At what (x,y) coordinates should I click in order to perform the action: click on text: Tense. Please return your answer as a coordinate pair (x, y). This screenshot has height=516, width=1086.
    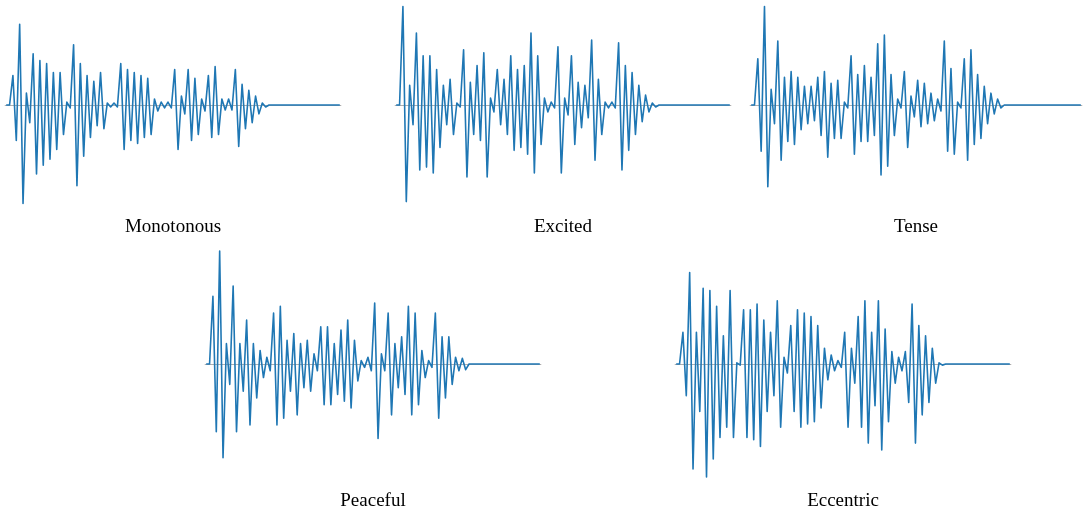
    Looking at the image, I should click on (916, 225).